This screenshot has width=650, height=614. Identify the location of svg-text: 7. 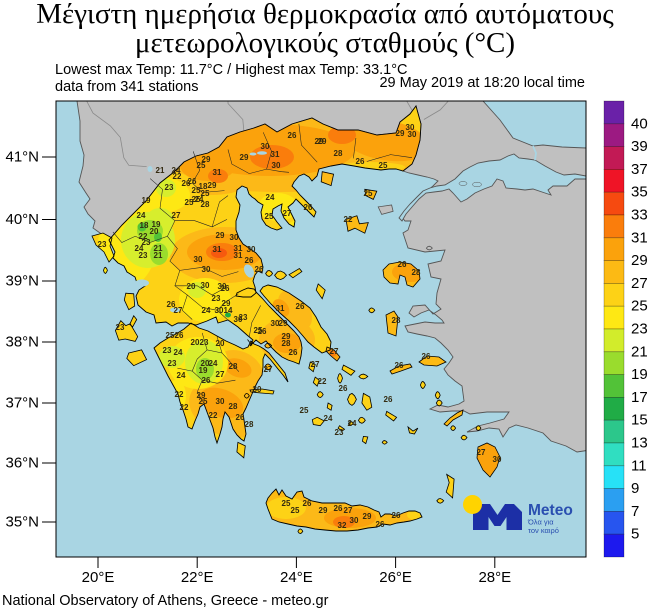
(635, 511).